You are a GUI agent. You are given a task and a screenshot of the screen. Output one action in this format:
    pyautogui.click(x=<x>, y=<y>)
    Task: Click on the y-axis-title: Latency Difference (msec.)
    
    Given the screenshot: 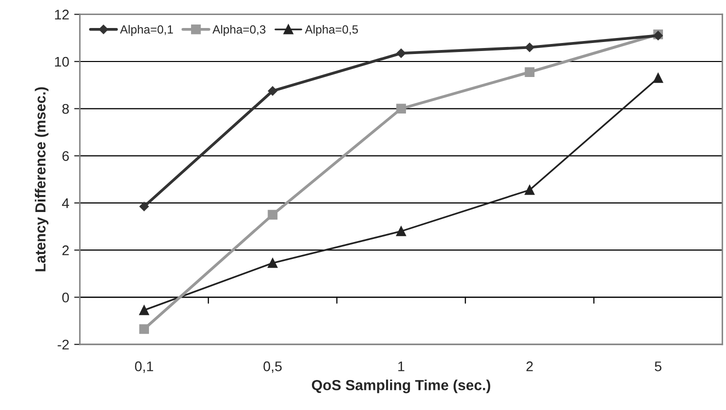 What is the action you would take?
    pyautogui.click(x=41, y=179)
    